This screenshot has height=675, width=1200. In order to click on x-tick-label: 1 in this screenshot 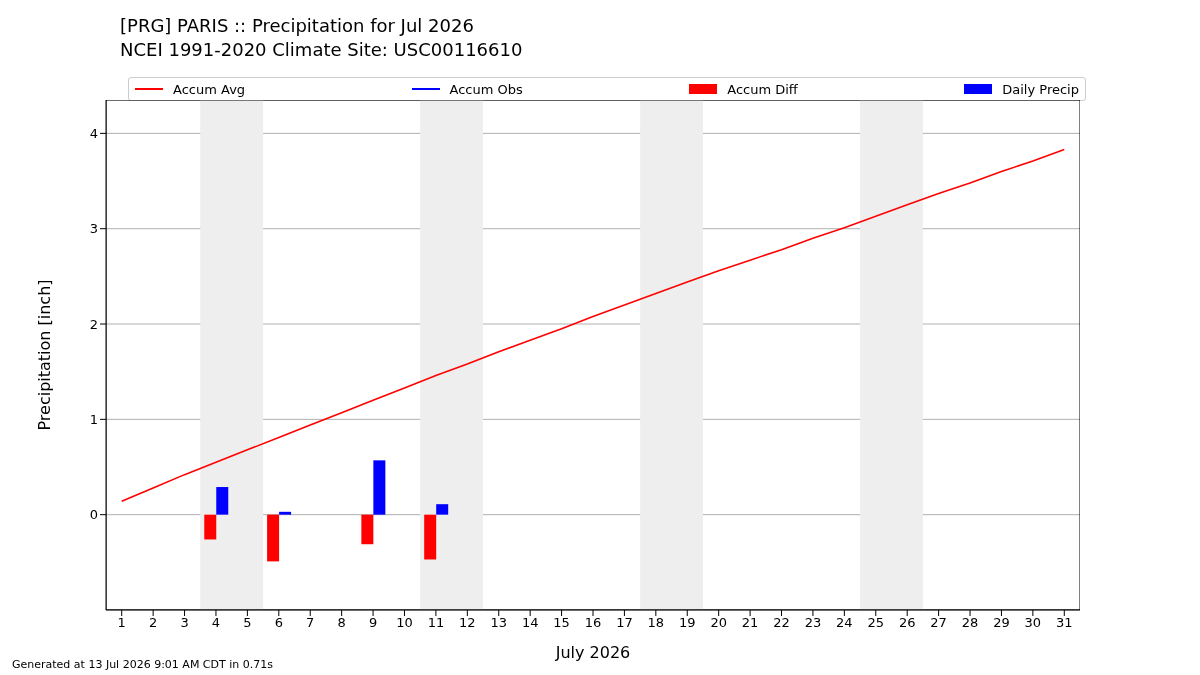, I will do `click(121, 623)`.